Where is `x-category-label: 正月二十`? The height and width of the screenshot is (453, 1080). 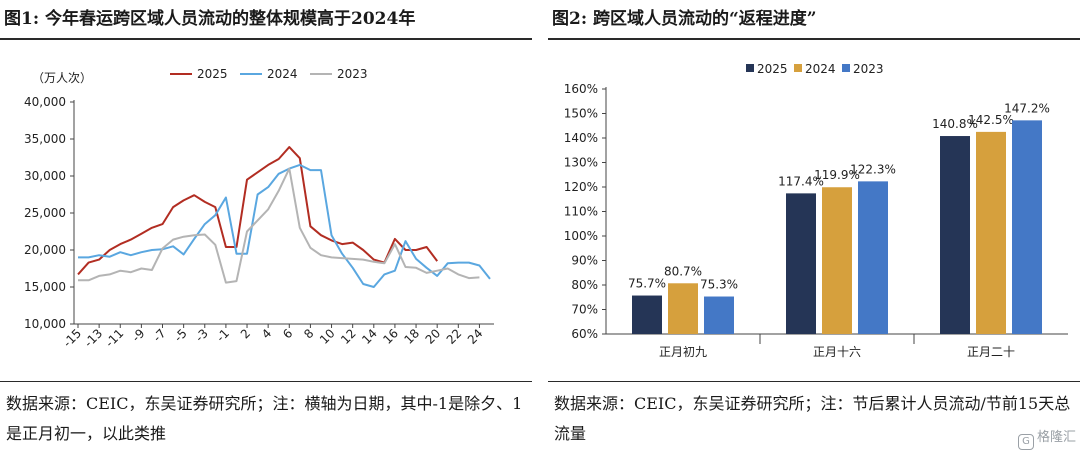 x-category-label: 正月二十 is located at coordinates (991, 352).